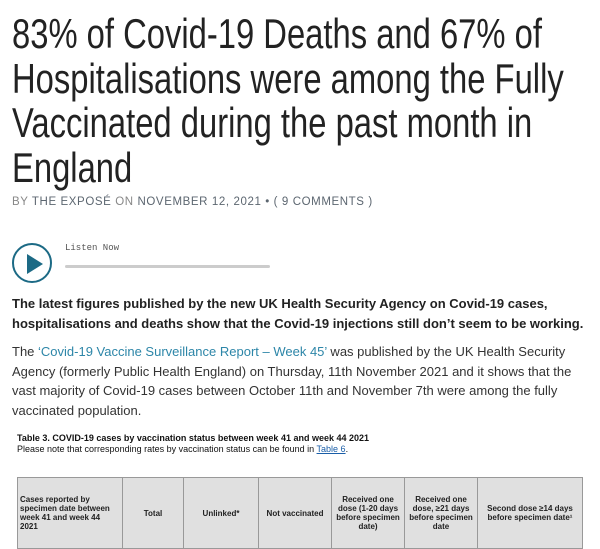 Image resolution: width=600 pixels, height=549 pixels. Describe the element at coordinates (271, 202) in the screenshot. I see `meta-sep: • (` at that location.